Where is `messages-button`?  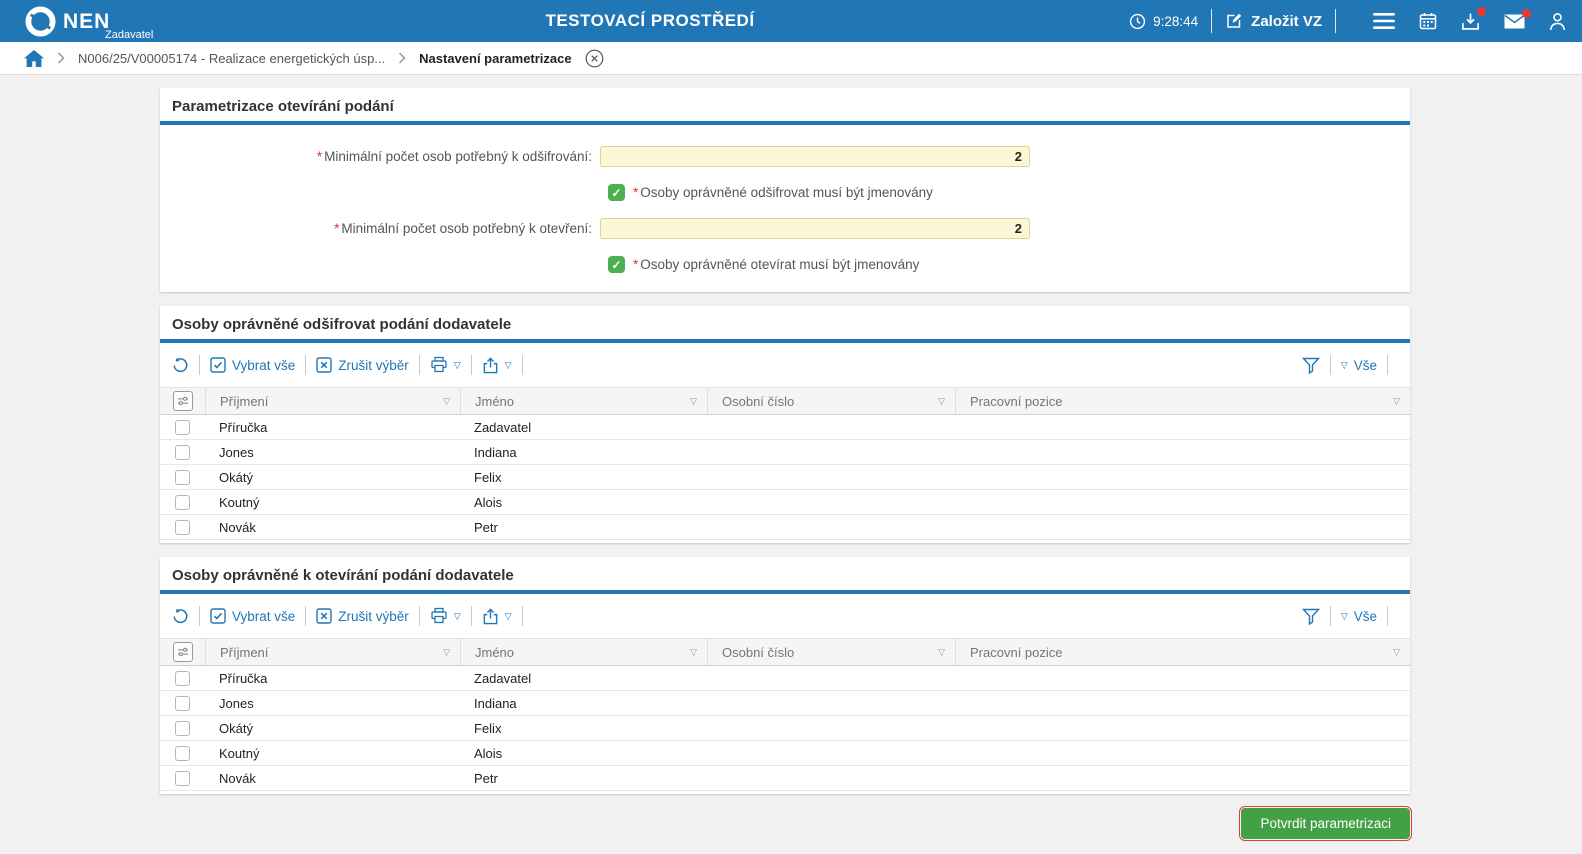
messages-button is located at coordinates (1517, 18).